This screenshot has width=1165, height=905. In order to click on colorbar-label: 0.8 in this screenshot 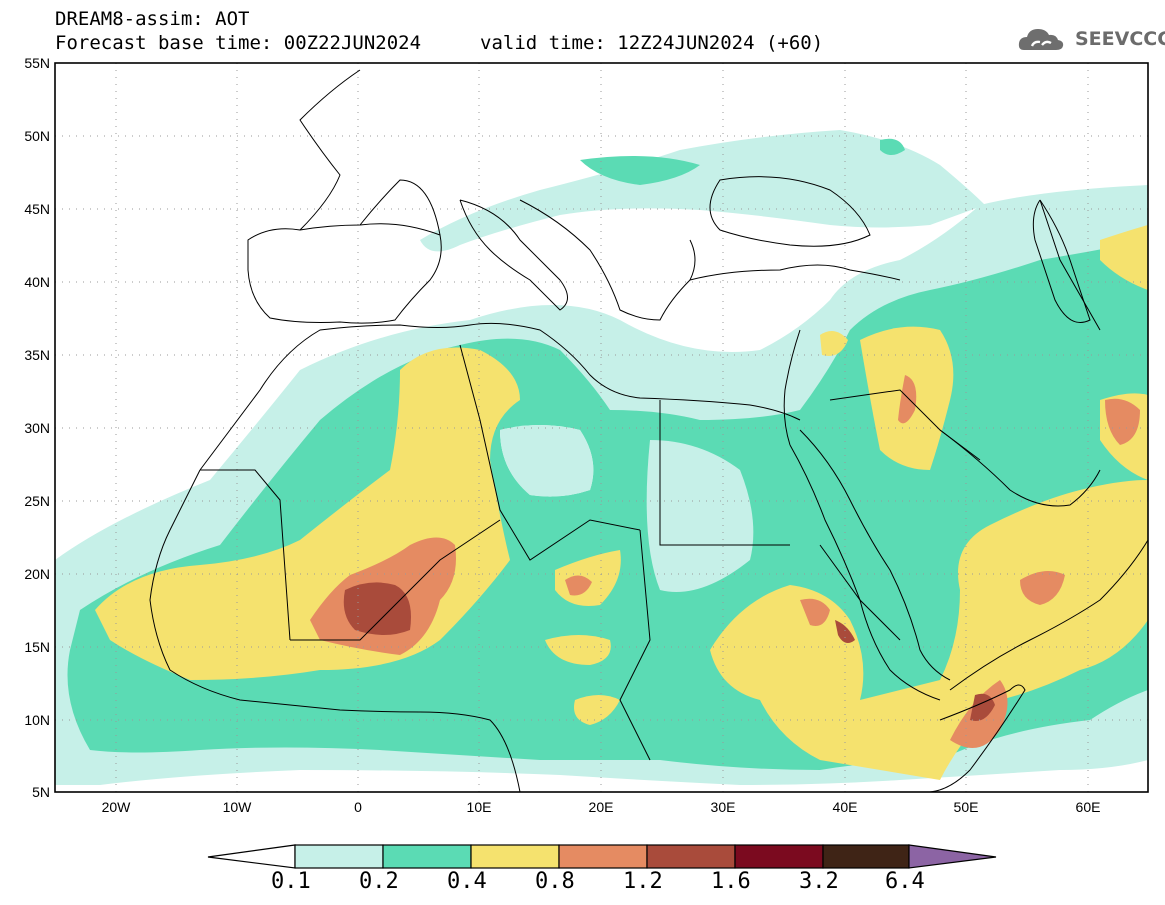, I will do `click(555, 881)`.